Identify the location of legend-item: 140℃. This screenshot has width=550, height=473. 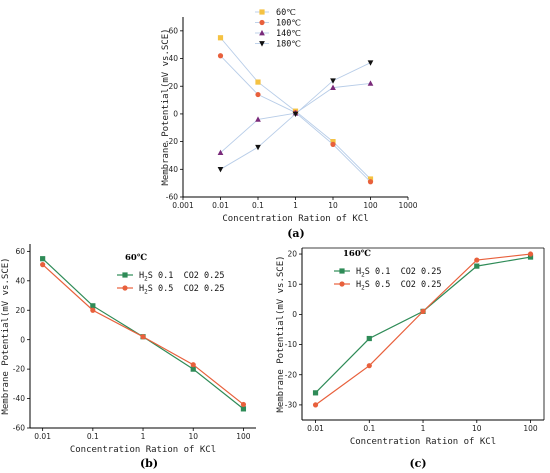
(278, 34).